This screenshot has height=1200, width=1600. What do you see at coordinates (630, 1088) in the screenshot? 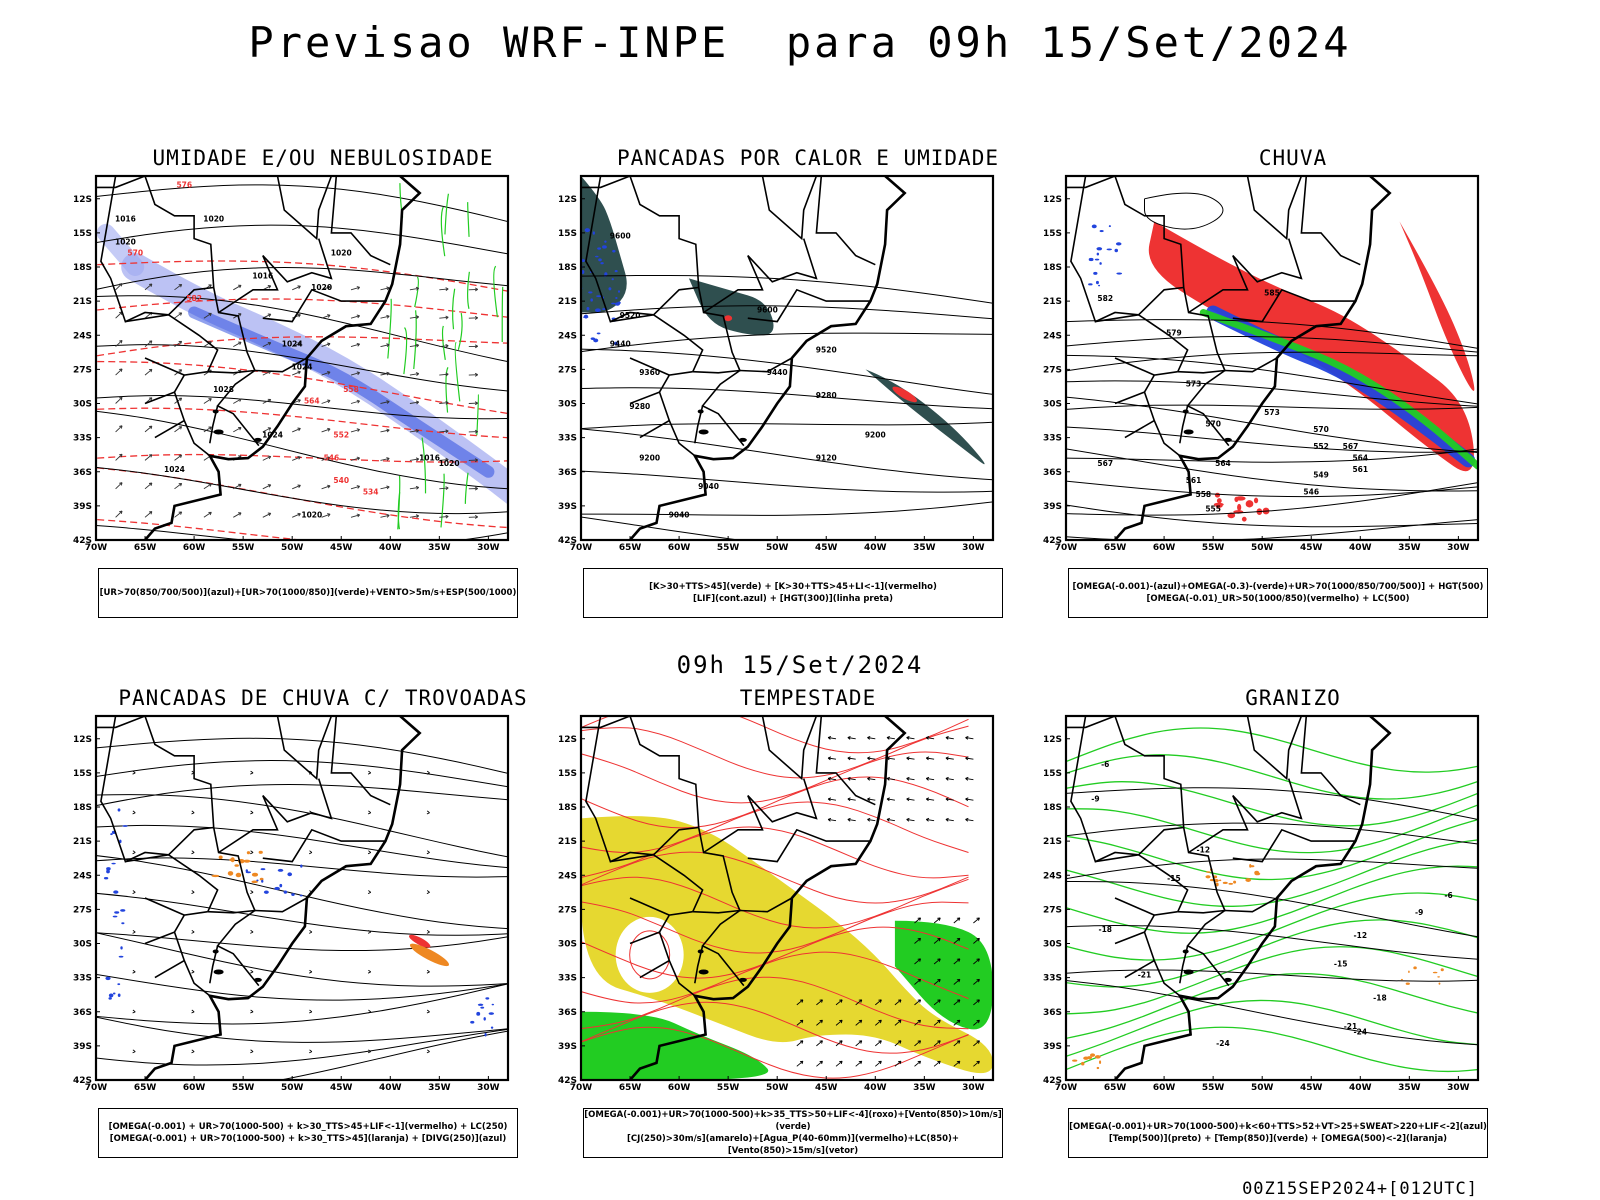
I see `lon-label: 65W` at bounding box center [630, 1088].